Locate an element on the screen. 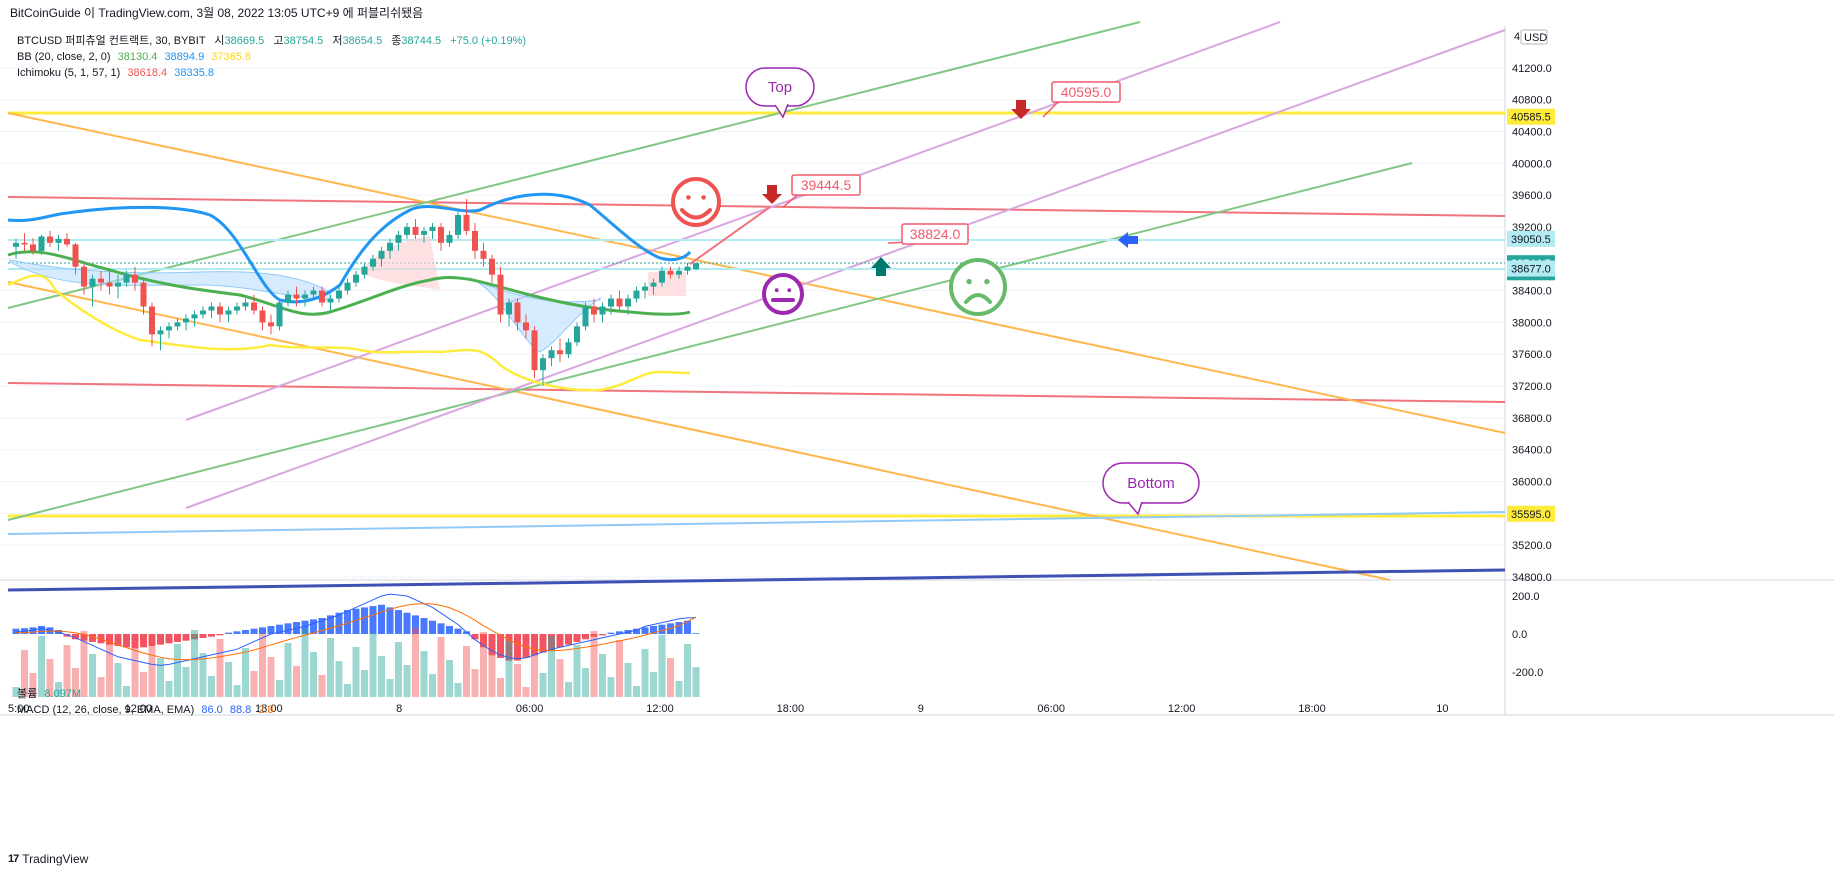 The image size is (1834, 878). price-label-bg is located at coordinates (1531, 238).